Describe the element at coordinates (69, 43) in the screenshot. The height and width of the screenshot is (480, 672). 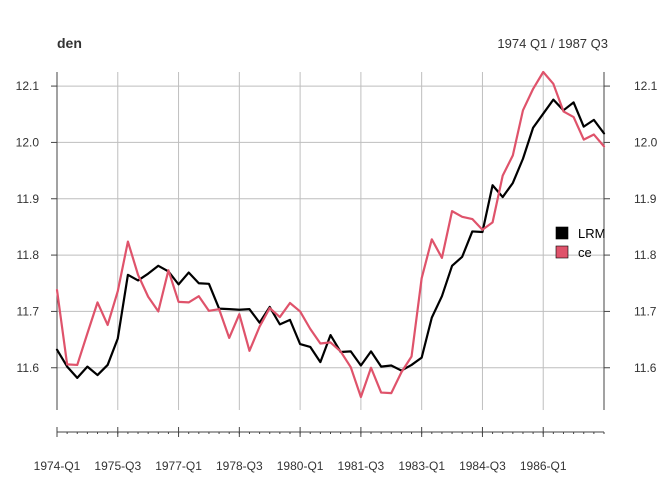
I see `chart-title: den` at that location.